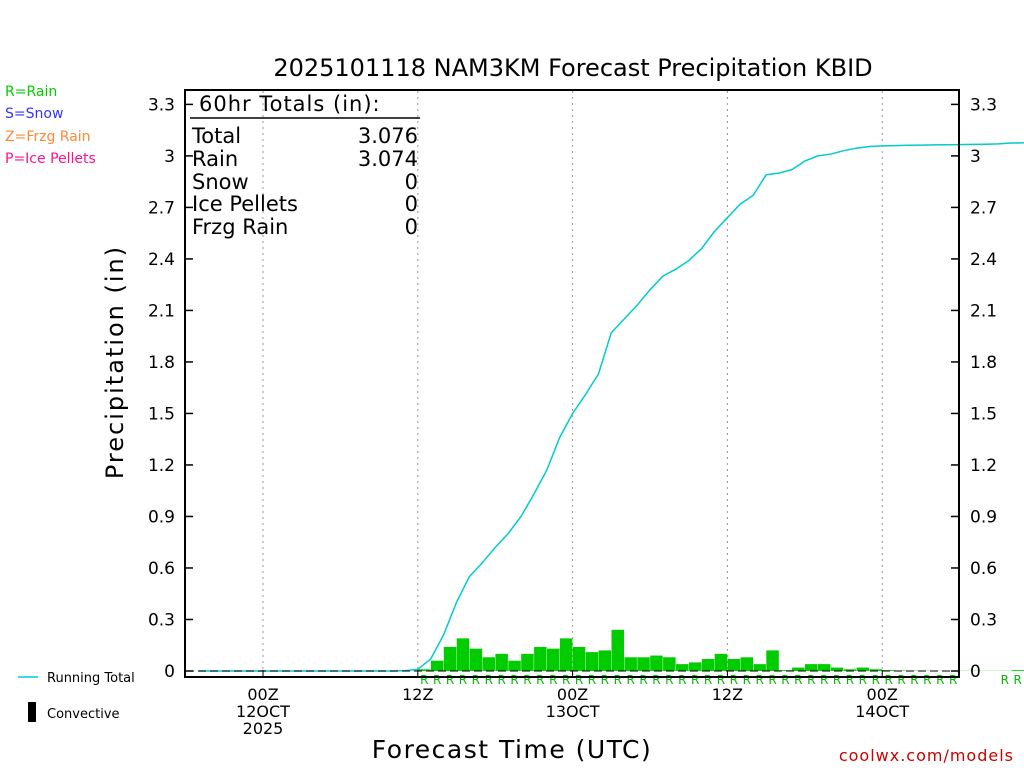 This screenshot has height=768, width=1024. I want to click on y-axis-label: Precipitation (in), so click(115, 362).